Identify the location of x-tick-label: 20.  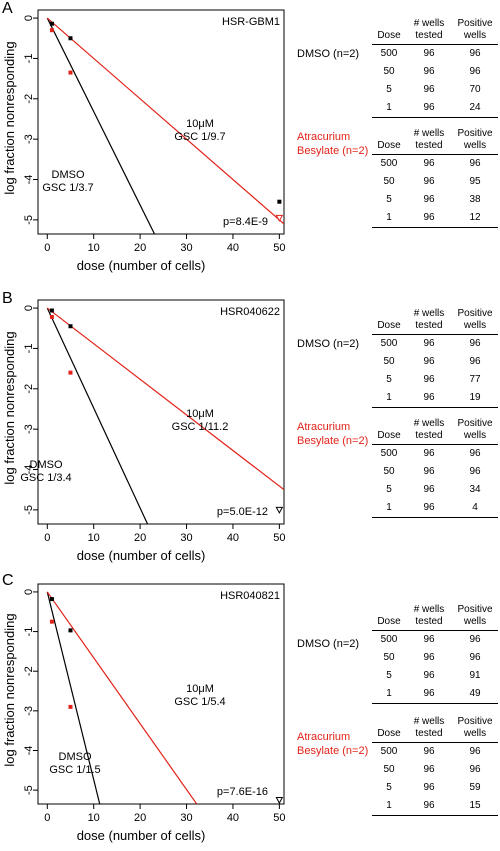
(140, 248).